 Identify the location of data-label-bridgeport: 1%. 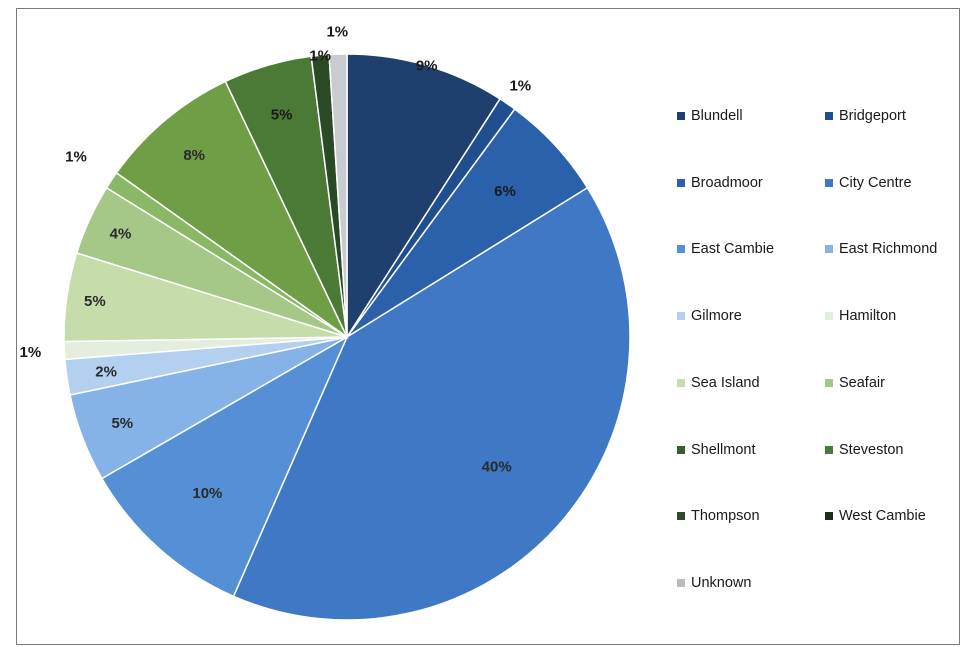
(520, 85).